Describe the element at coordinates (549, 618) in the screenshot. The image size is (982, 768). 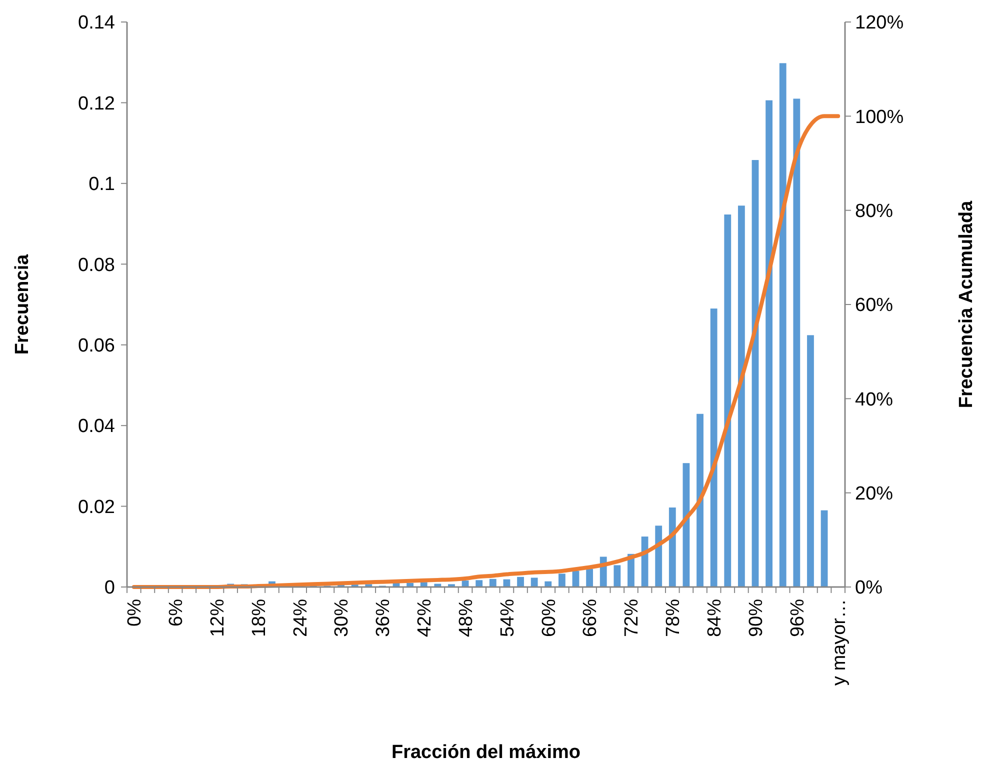
I see `x-tick-label: 60%` at that location.